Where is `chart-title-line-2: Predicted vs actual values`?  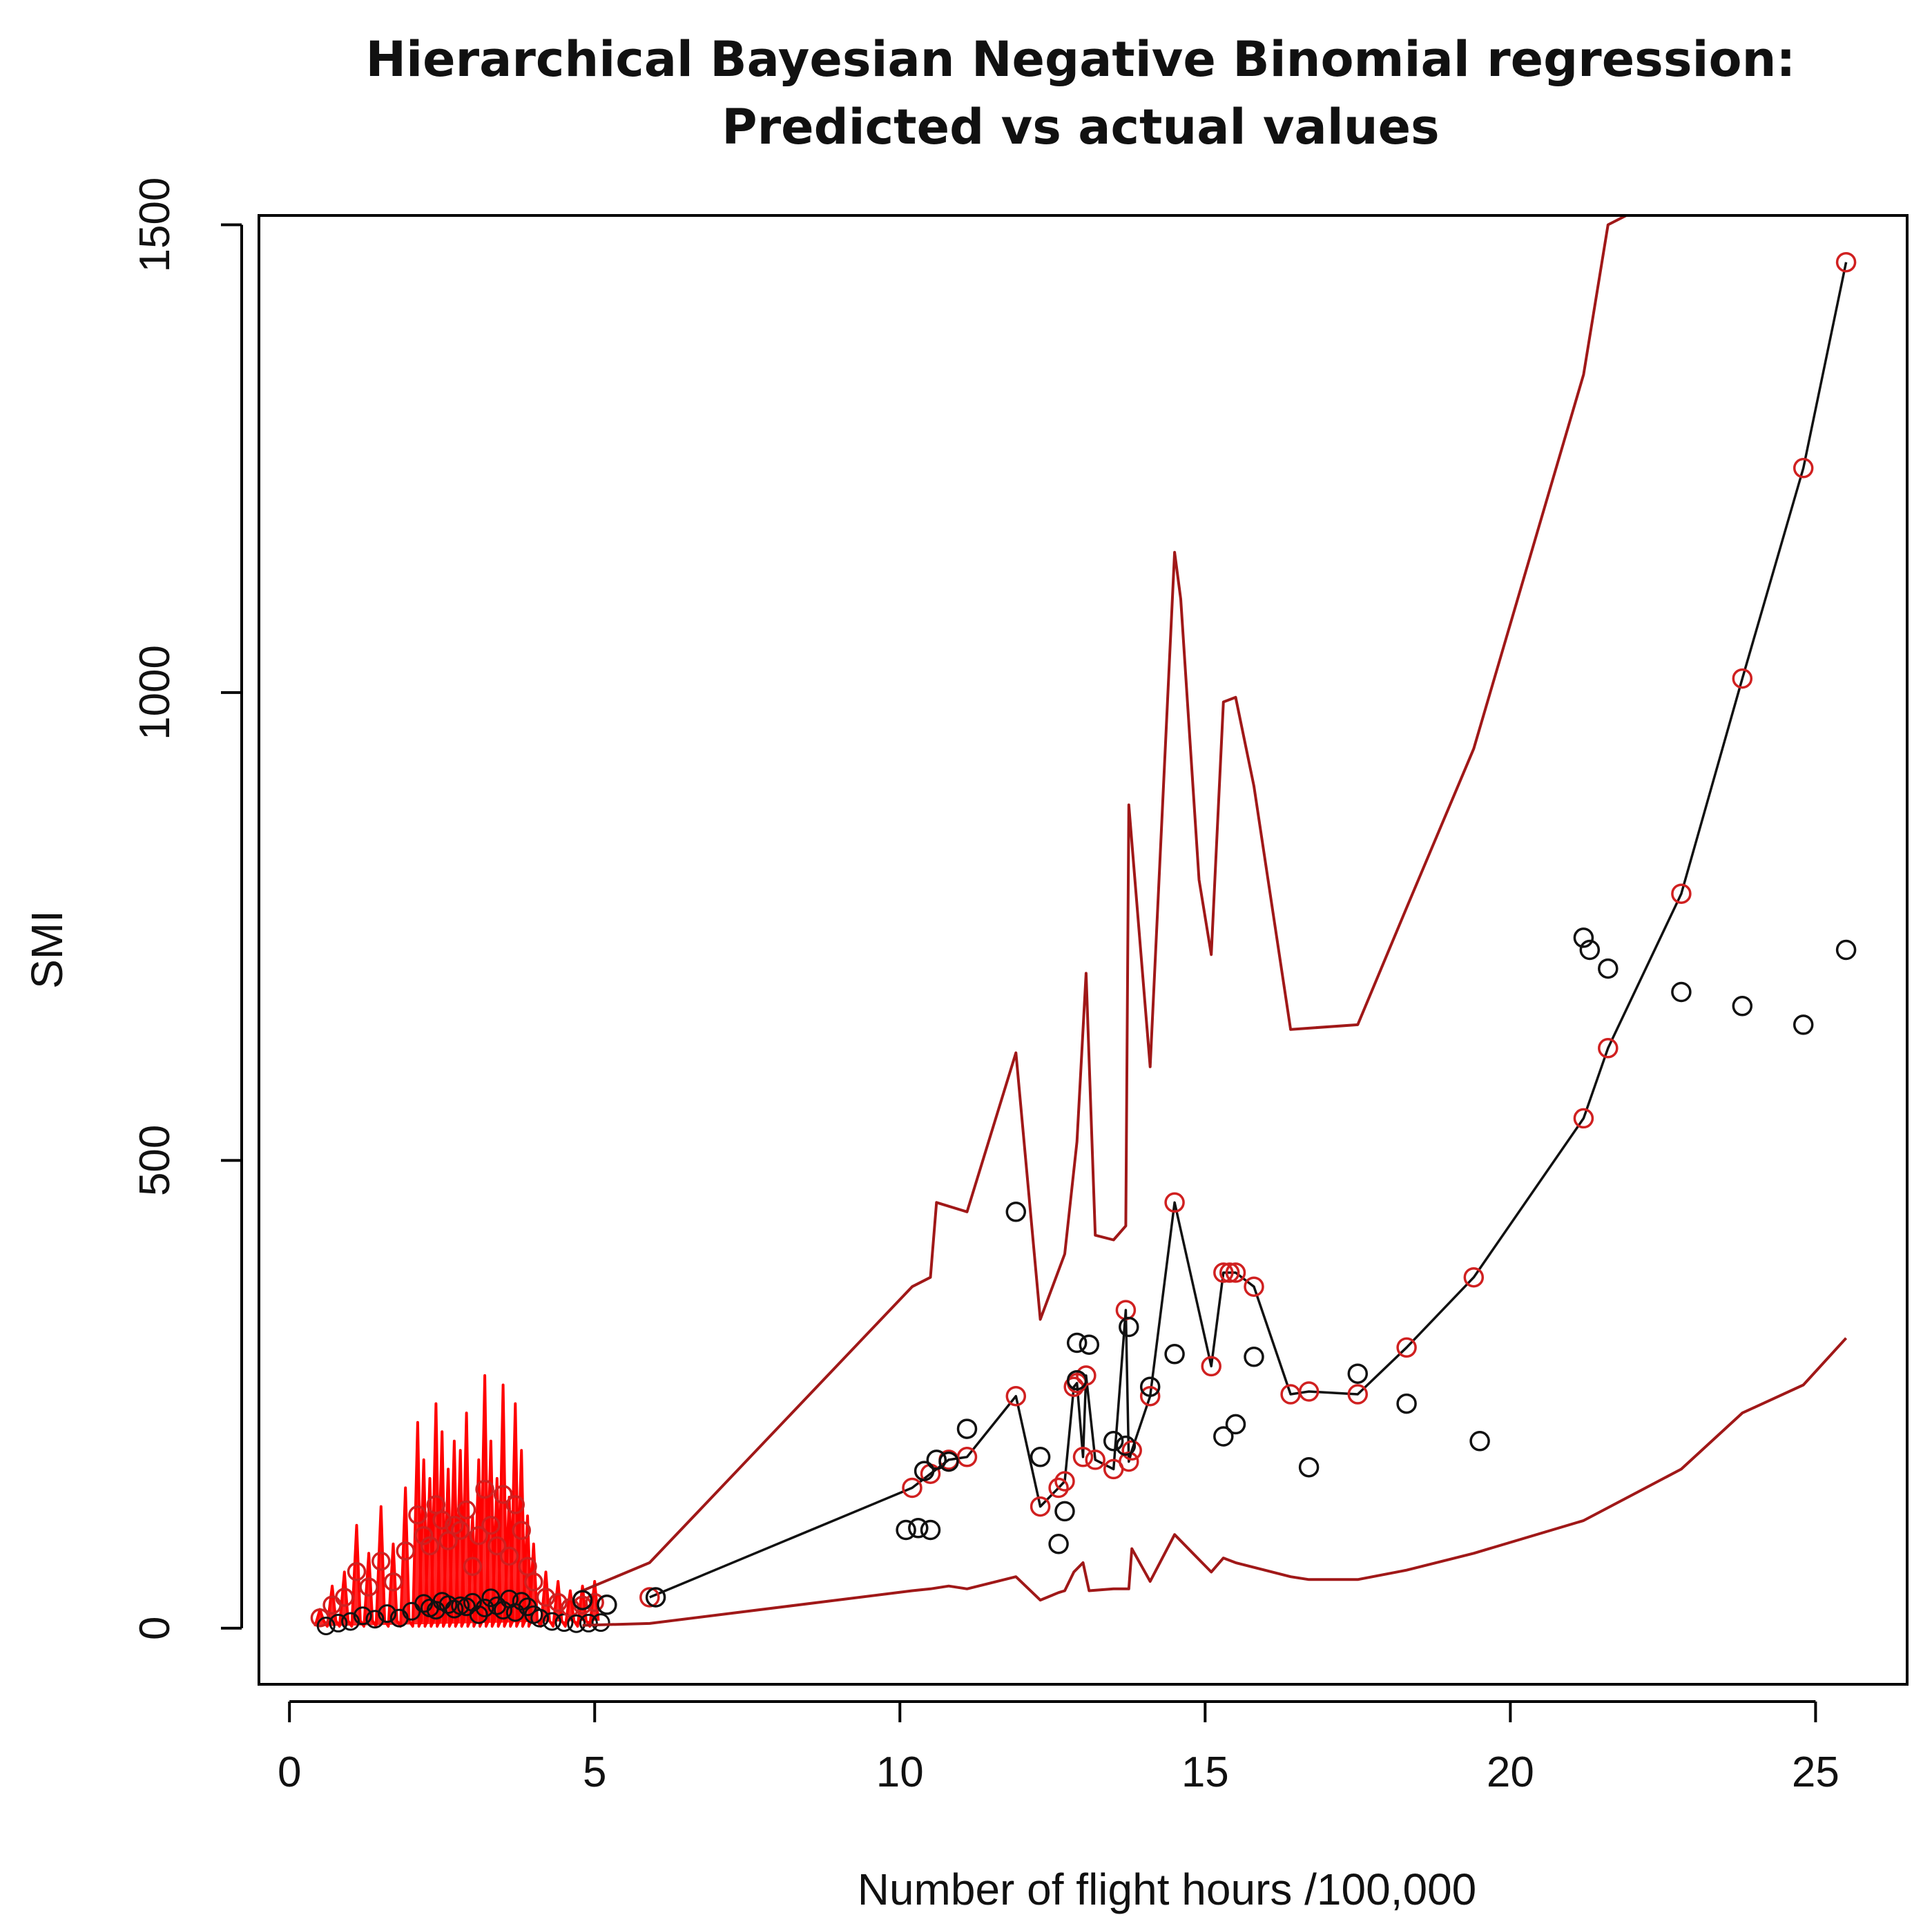 chart-title-line-2: Predicted vs actual values is located at coordinates (1080, 127).